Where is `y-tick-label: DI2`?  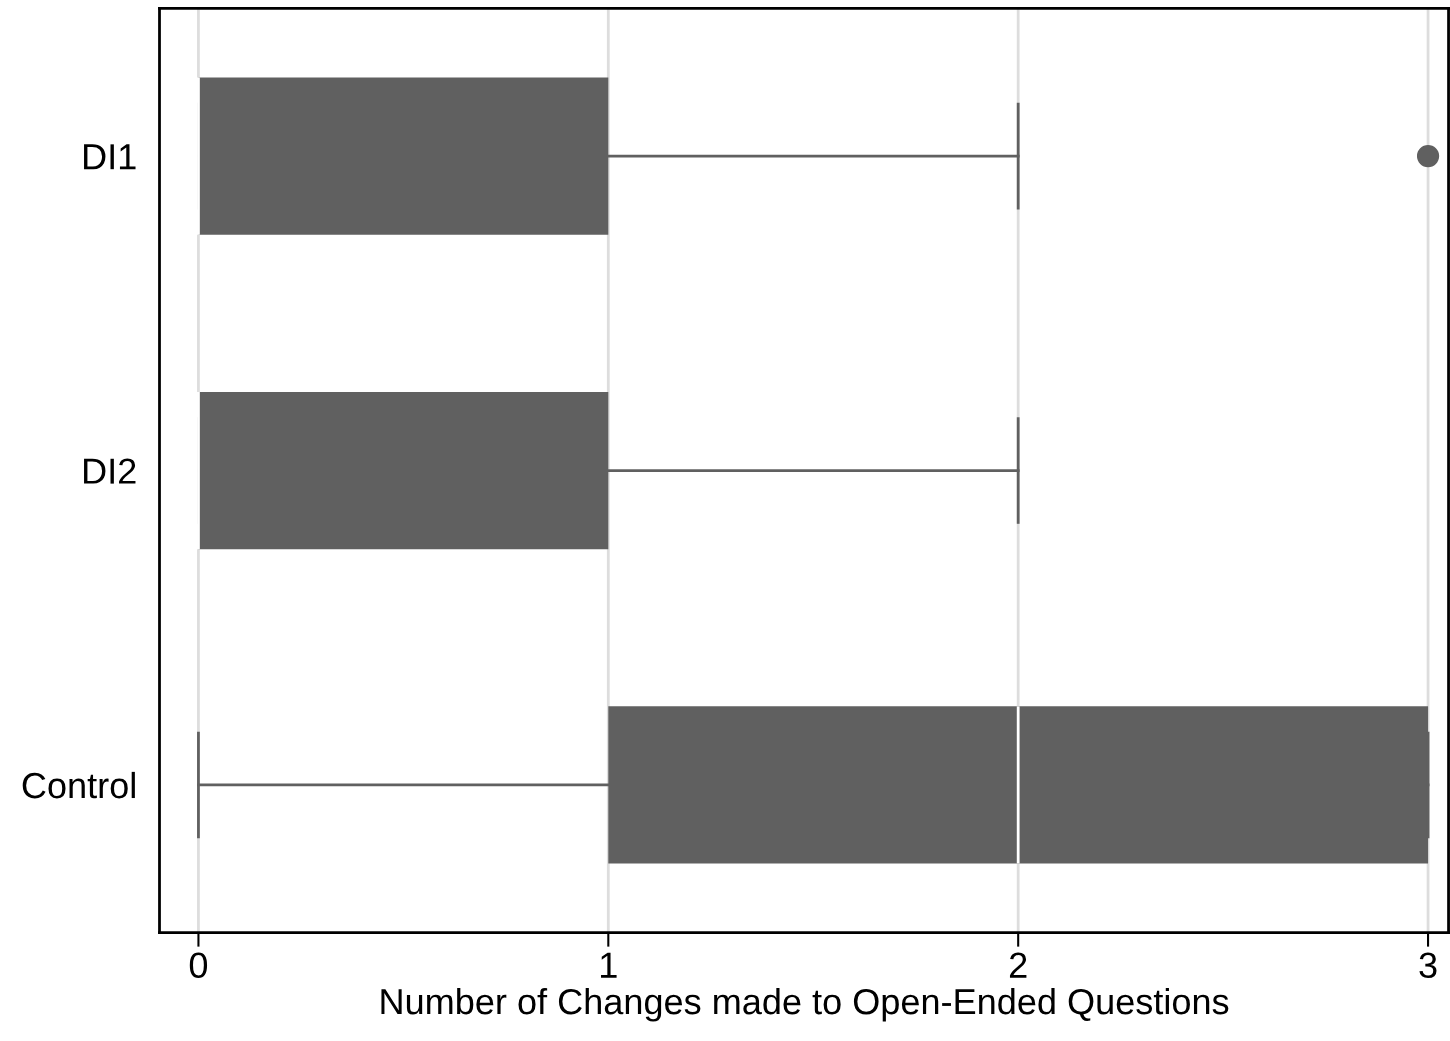 y-tick-label: DI2 is located at coordinates (110, 471).